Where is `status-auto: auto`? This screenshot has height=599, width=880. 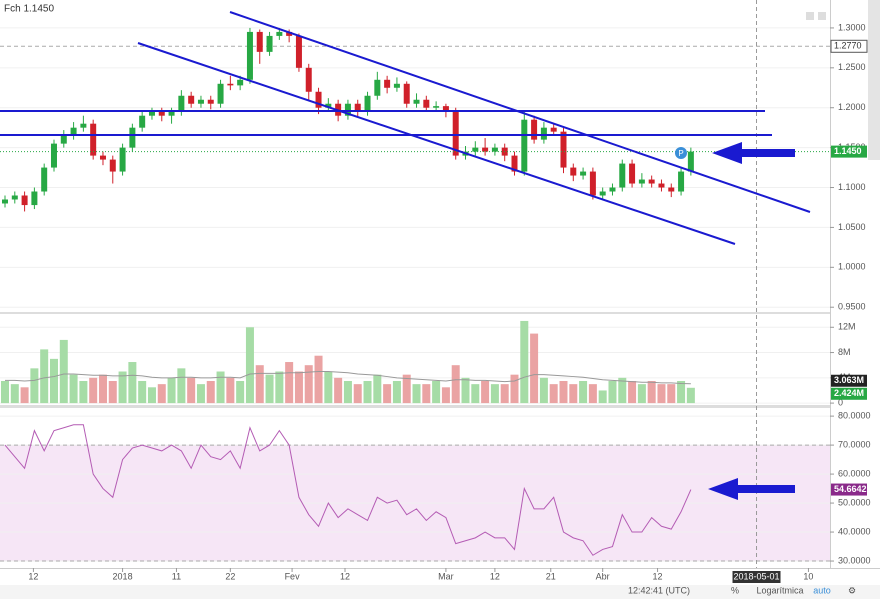 status-auto: auto is located at coordinates (822, 590).